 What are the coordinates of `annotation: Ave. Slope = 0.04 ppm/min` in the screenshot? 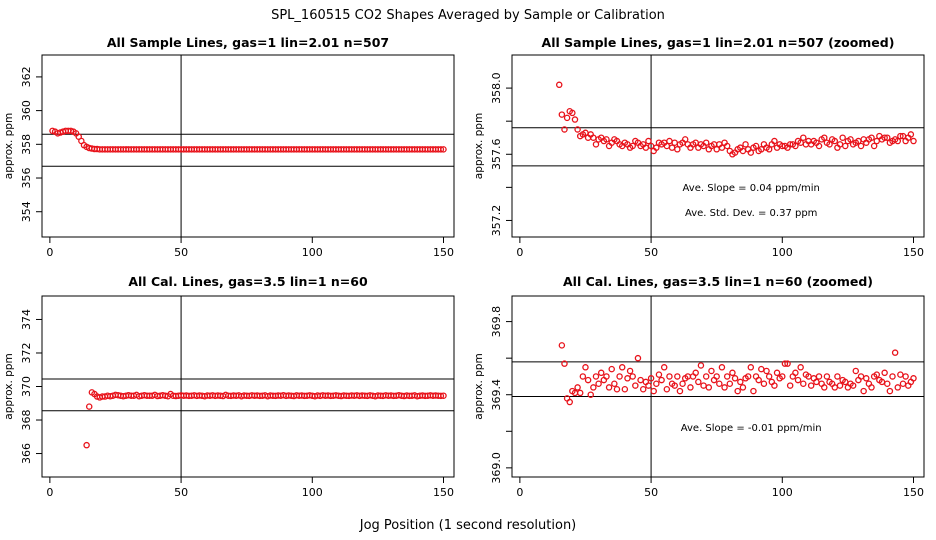 It's located at (751, 188).